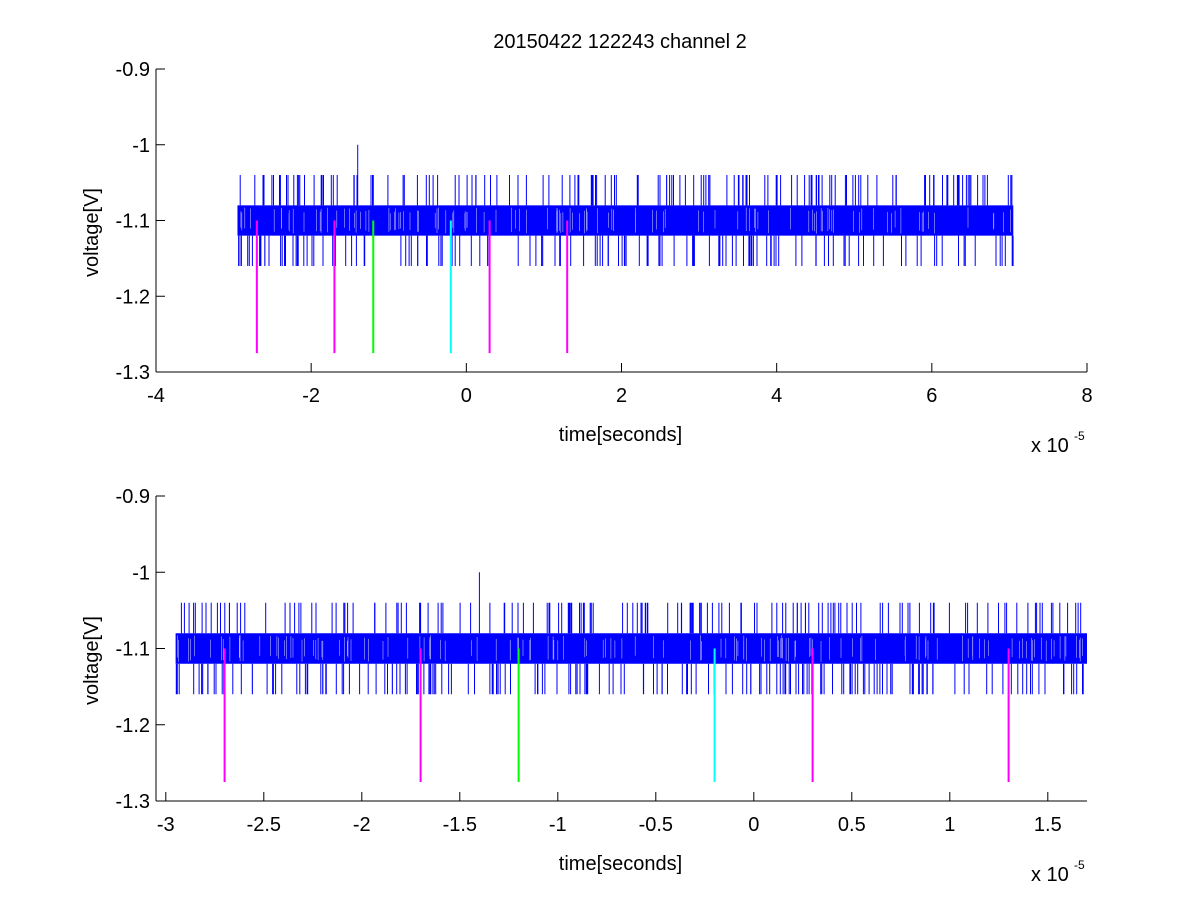 This screenshot has width=1200, height=901. I want to click on x-tick-label: 0.5, so click(852, 825).